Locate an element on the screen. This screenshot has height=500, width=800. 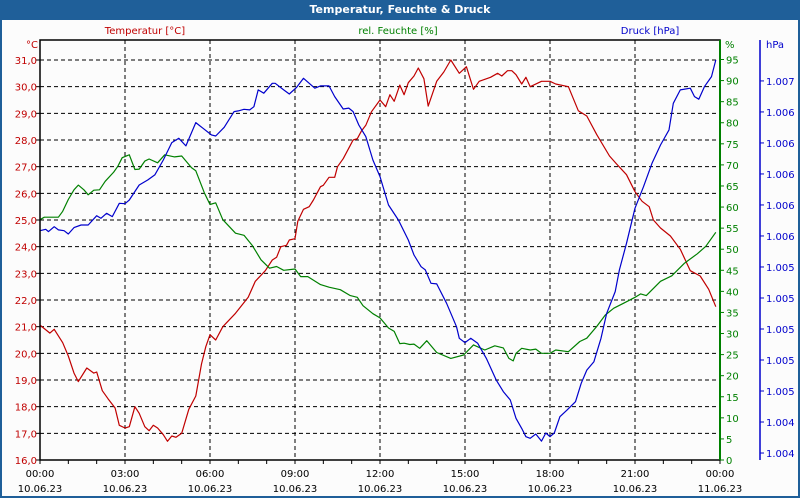
humidity-tick-label: 75 is located at coordinates (732, 145).